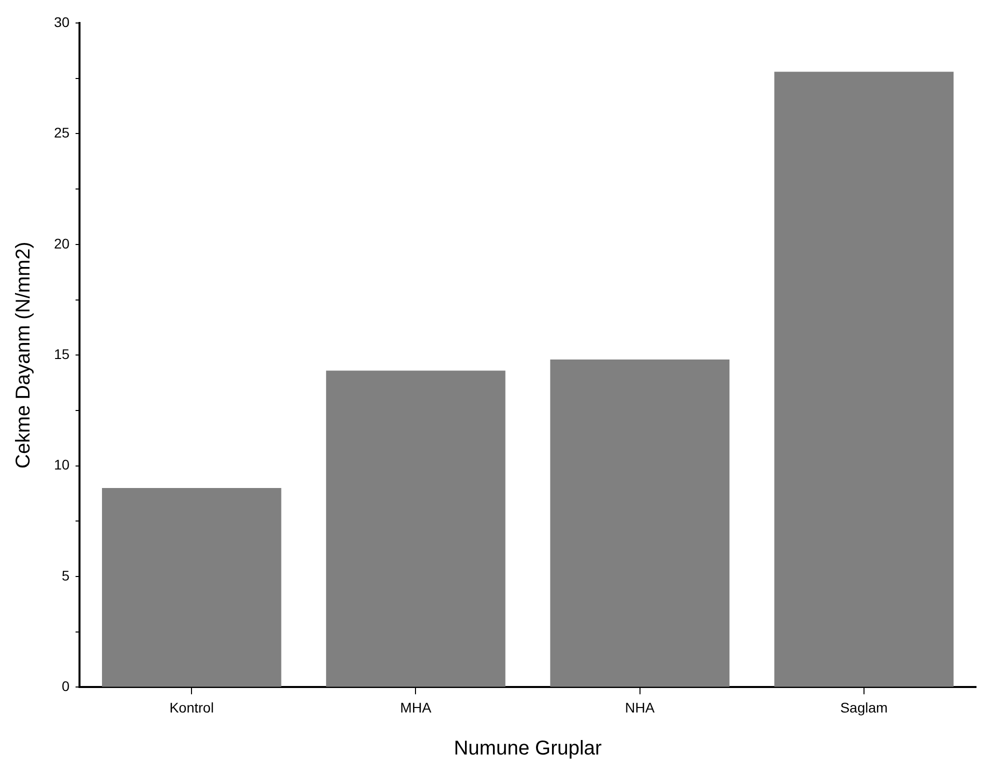 Image resolution: width=990 pixels, height=773 pixels. What do you see at coordinates (191, 707) in the screenshot?
I see `x-tick-label: Kontrol` at bounding box center [191, 707].